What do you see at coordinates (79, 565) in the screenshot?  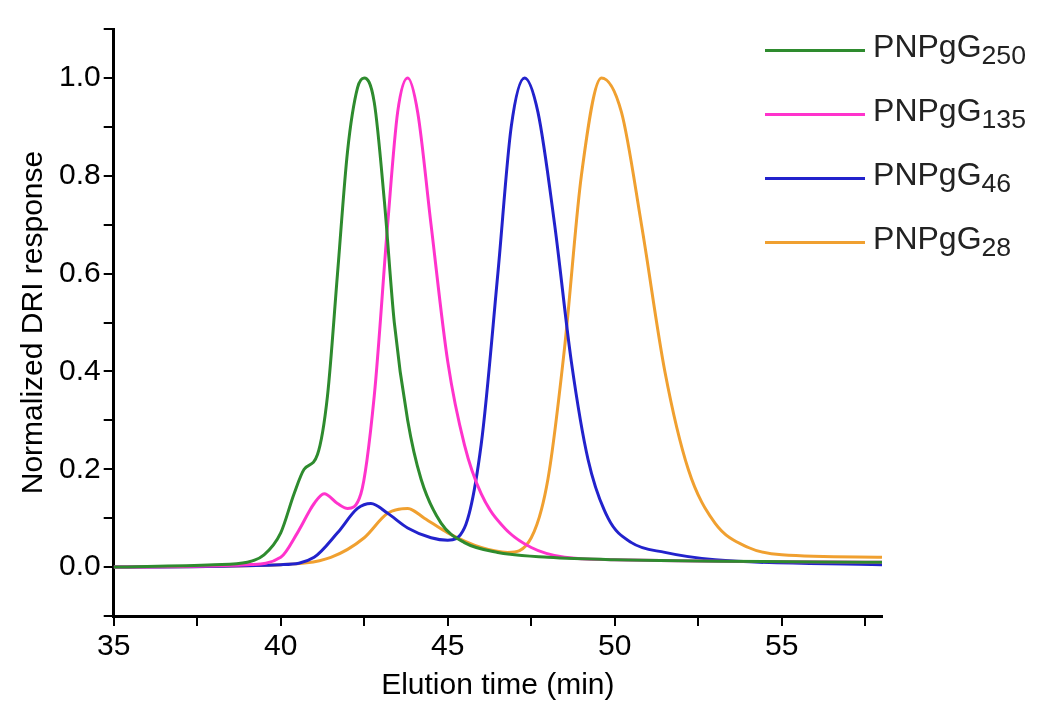 I see `text: 0.0` at bounding box center [79, 565].